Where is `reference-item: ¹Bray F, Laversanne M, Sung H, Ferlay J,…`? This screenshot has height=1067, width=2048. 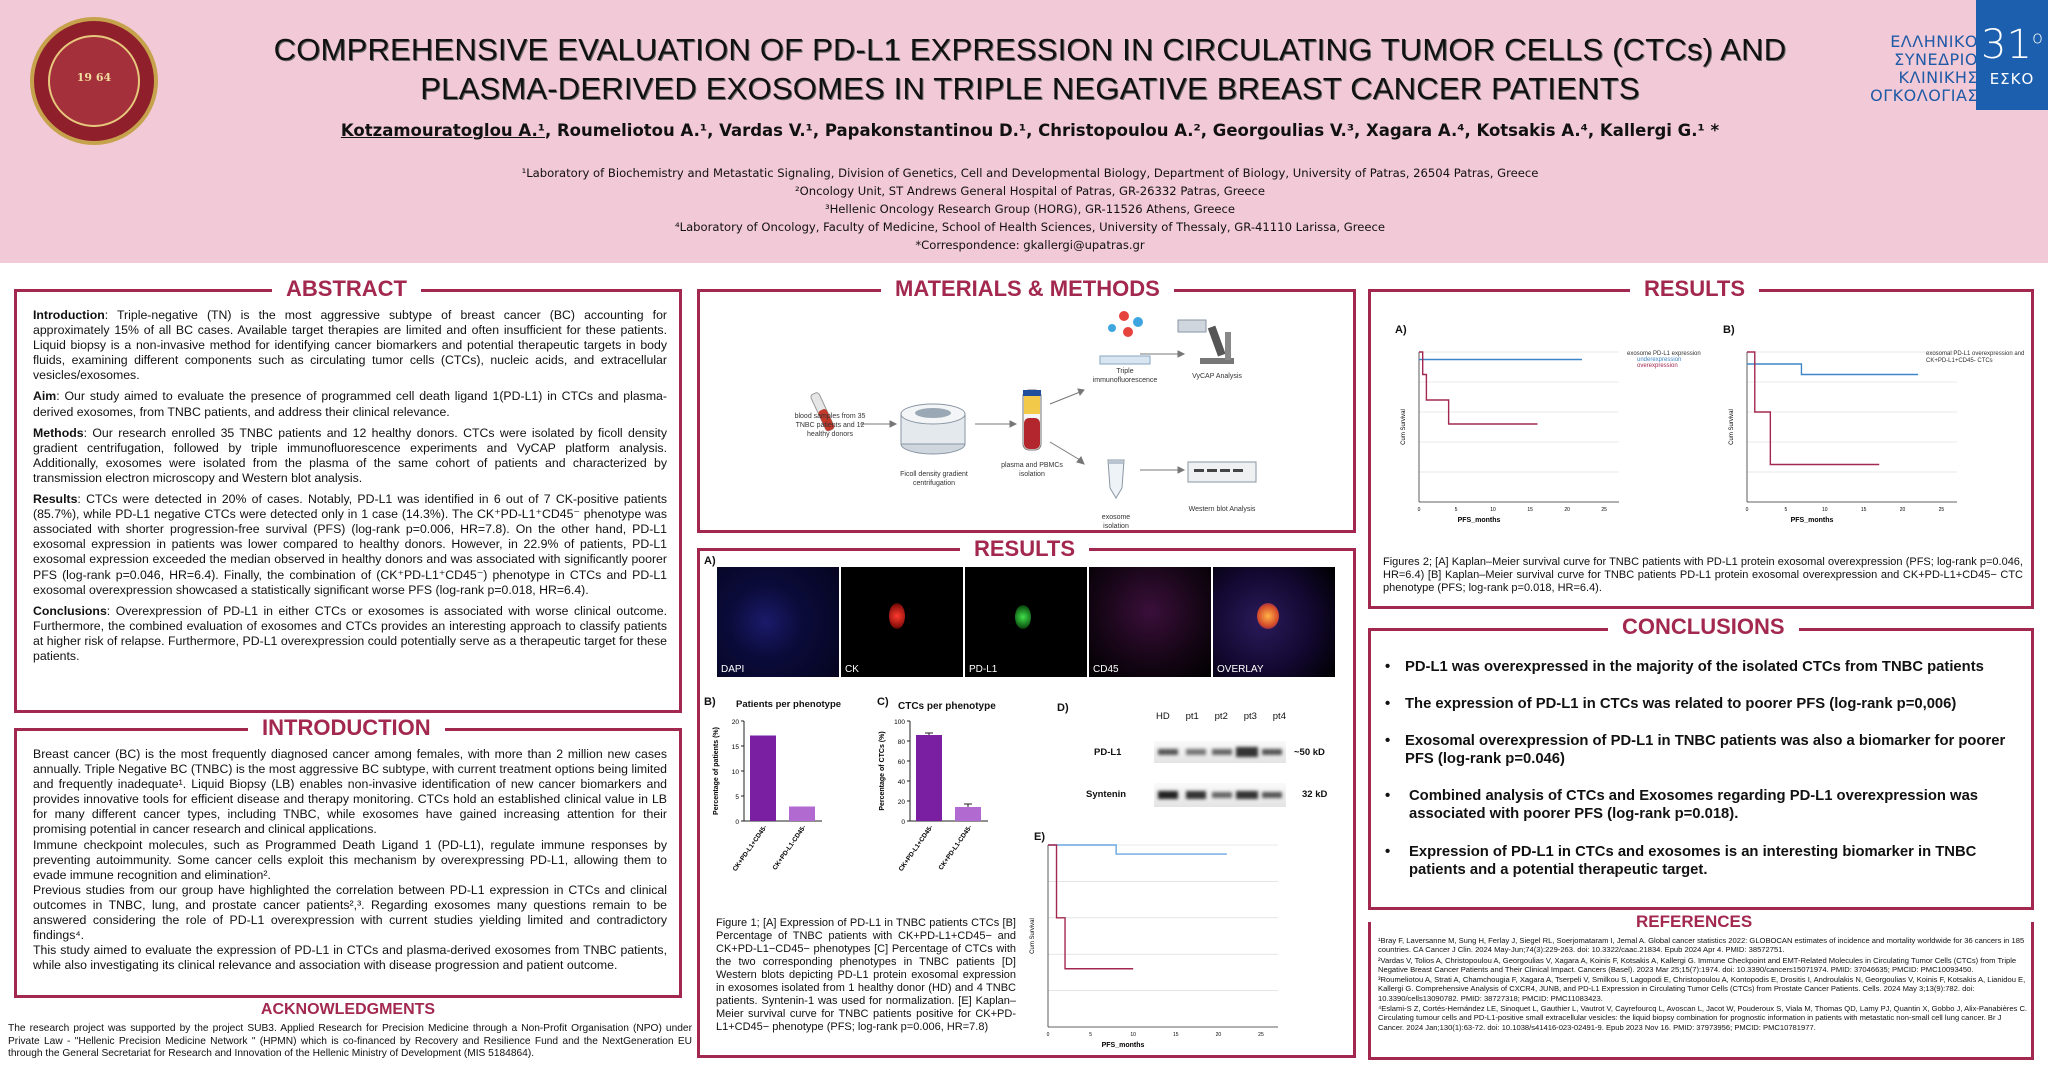 reference-item: ¹Bray F, Laversanne M, Sung H, Ferlay J,… is located at coordinates (1701, 945).